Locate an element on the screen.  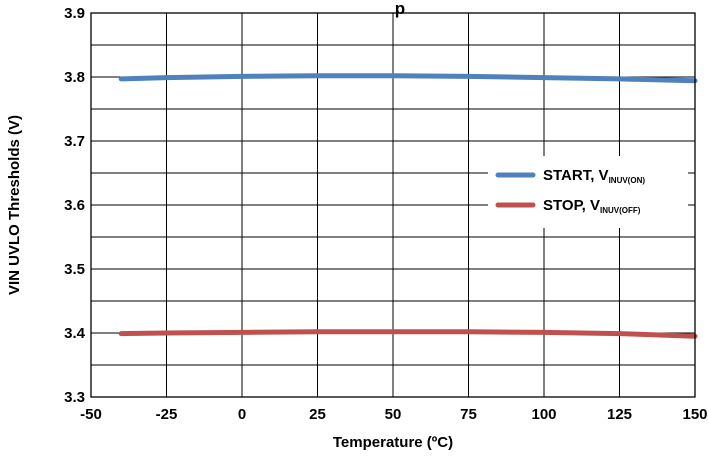
x-tick-labels: -50 -25 0 25 50 75 100 125 150 is located at coordinates (393, 414).